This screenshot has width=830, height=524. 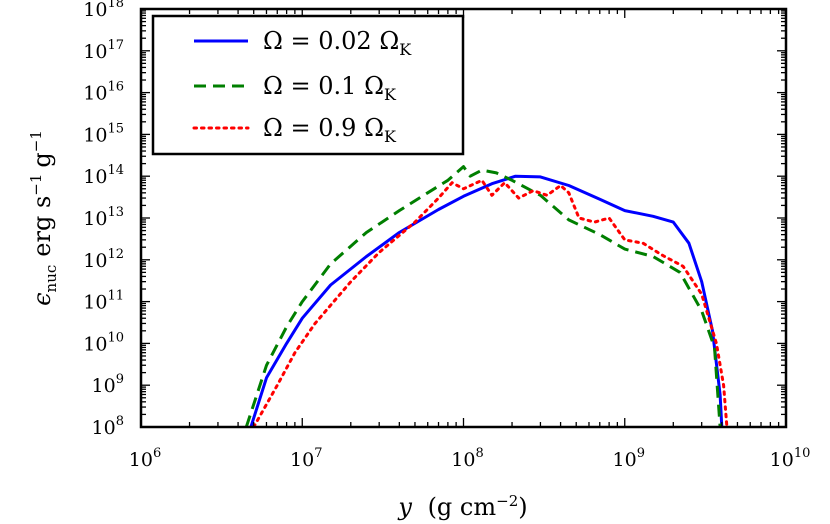 I want to click on y-axis-label-exp1: −1, so click(x=36, y=185).